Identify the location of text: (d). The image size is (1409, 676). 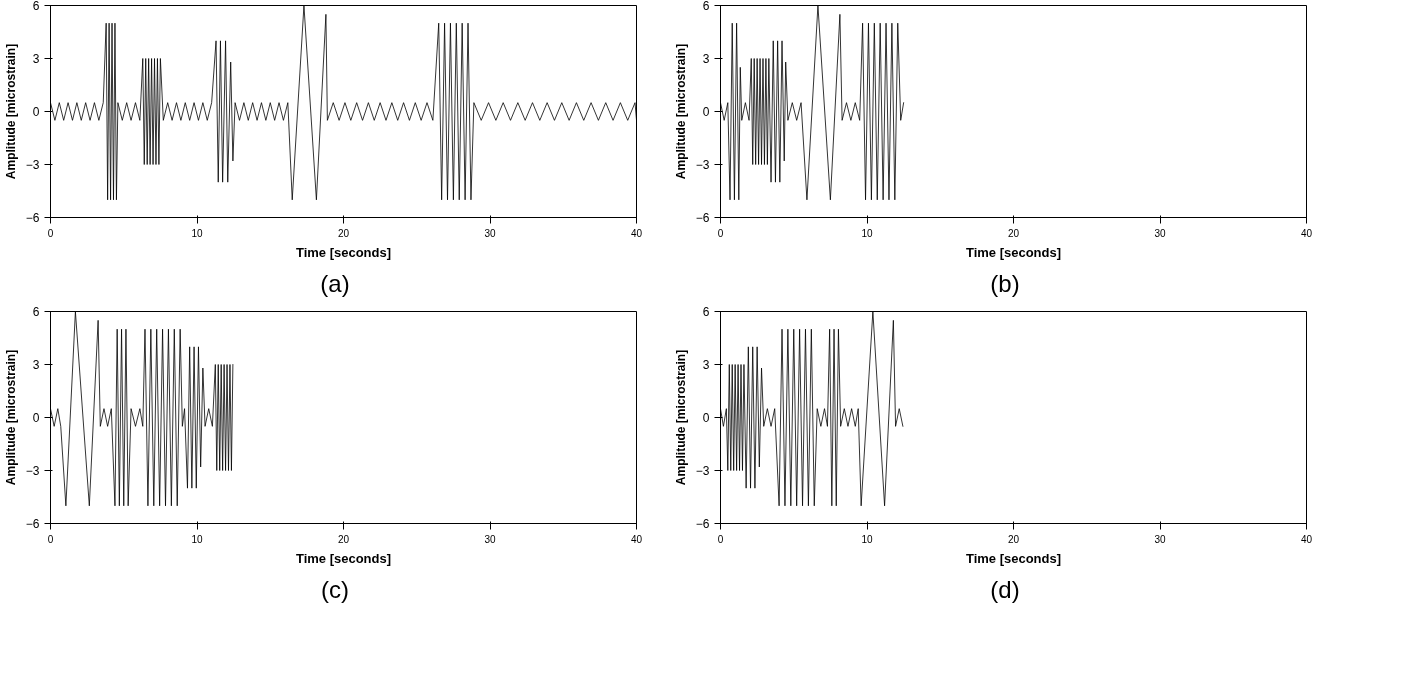
(1005, 590).